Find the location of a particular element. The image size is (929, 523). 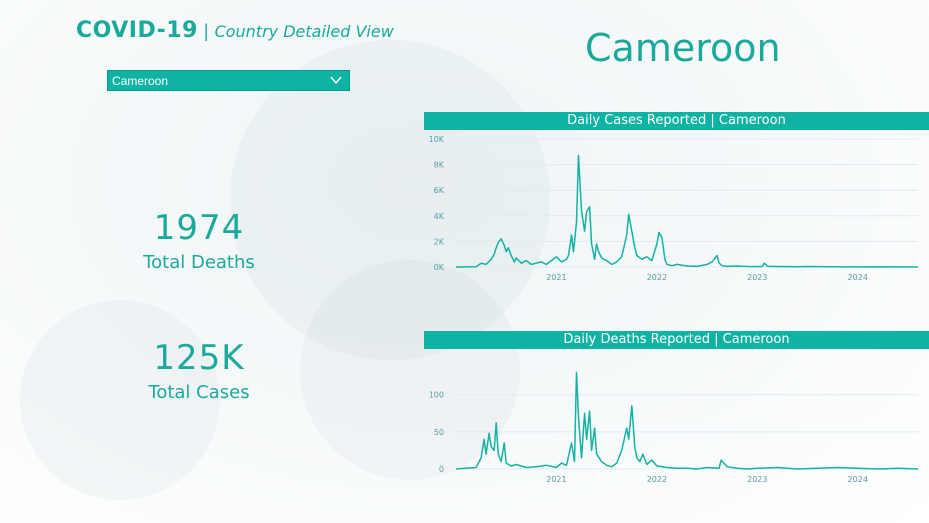

y-tick-label: 6K is located at coordinates (439, 190).